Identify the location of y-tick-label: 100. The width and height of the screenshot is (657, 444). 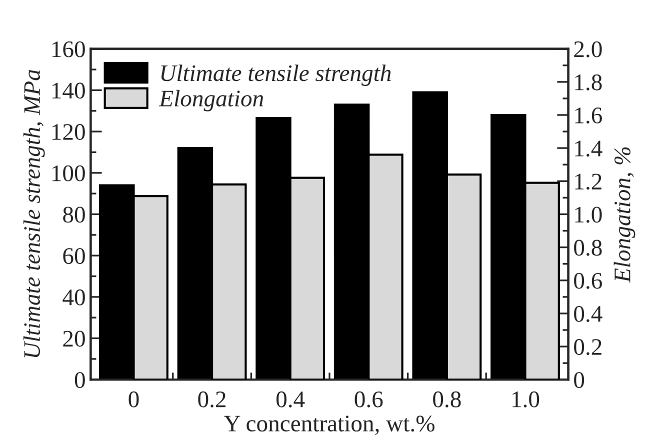
(68, 173).